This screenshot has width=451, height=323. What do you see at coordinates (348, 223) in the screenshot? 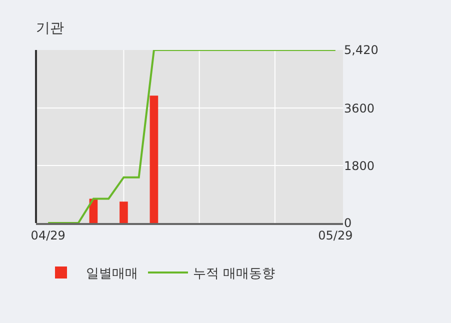
I see `y-tick-label: 0` at bounding box center [348, 223].